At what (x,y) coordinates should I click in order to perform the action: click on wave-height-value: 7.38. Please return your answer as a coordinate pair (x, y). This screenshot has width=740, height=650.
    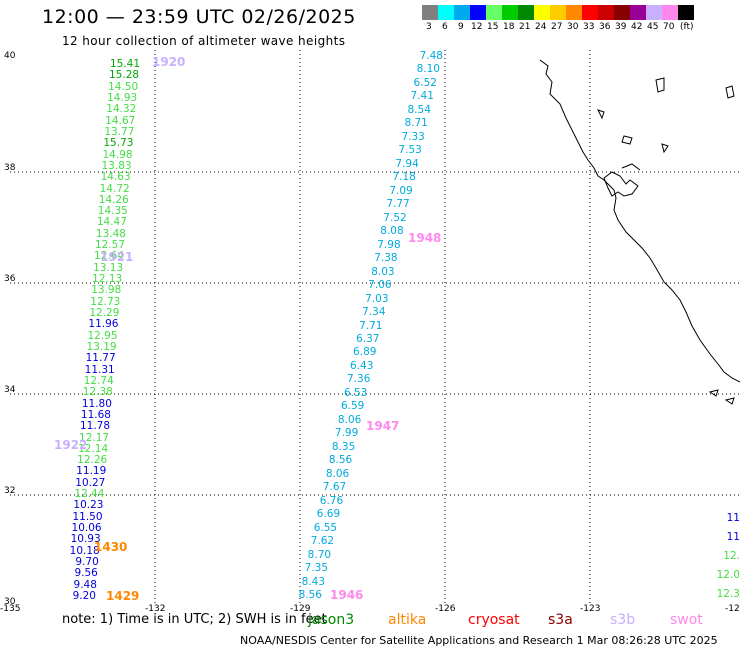
    Looking at the image, I should click on (386, 258).